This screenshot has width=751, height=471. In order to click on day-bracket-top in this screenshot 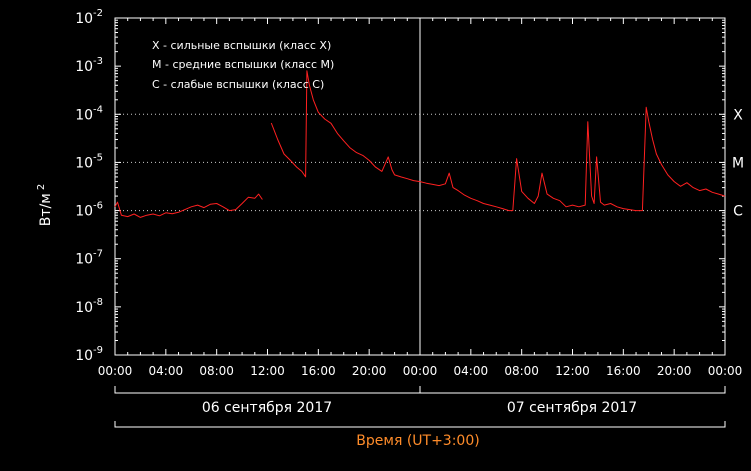, I will do `click(420, 390)`.